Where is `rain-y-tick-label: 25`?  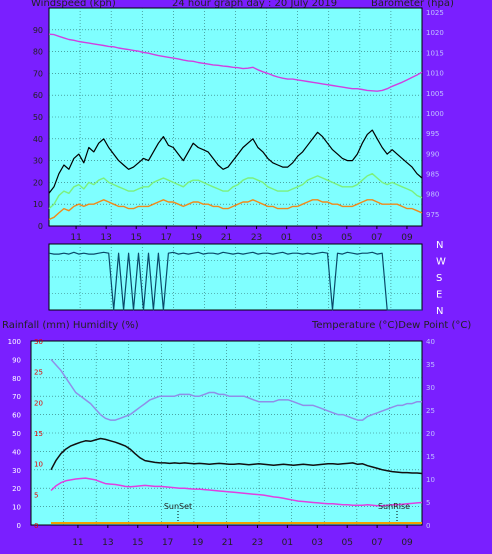
rain-y-tick-label: 25 is located at coordinates (38, 373).